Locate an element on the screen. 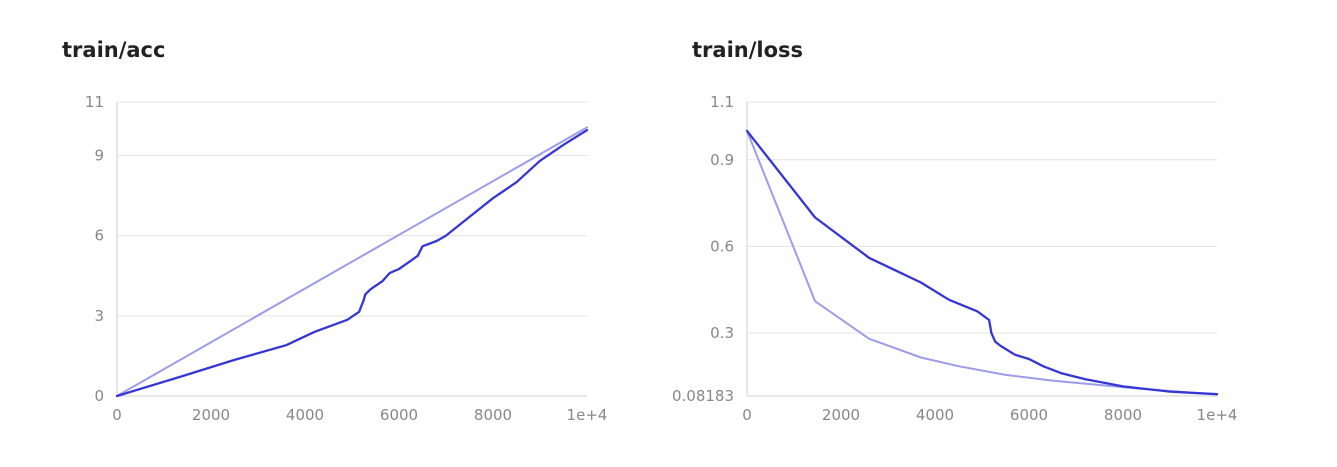 The height and width of the screenshot is (467, 1337). acc-x-tick-label: 8000 is located at coordinates (493, 415).